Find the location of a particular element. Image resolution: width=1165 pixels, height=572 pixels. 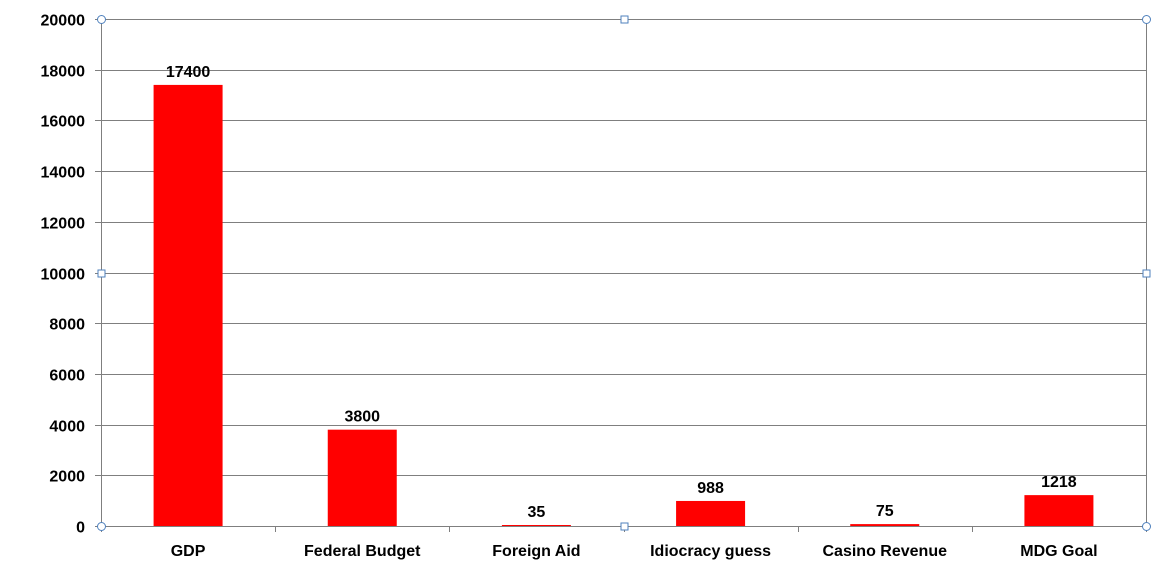

x-category-label: Federal Budget is located at coordinates (362, 551).